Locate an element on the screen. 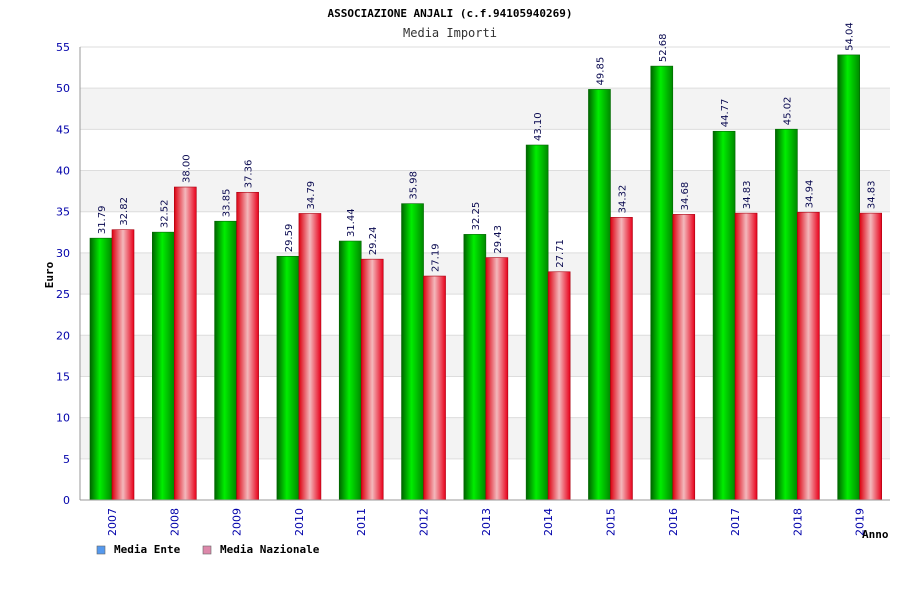 Image resolution: width=900 pixels, height=600 pixels. y-tick-label: 40 is located at coordinates (63, 171).